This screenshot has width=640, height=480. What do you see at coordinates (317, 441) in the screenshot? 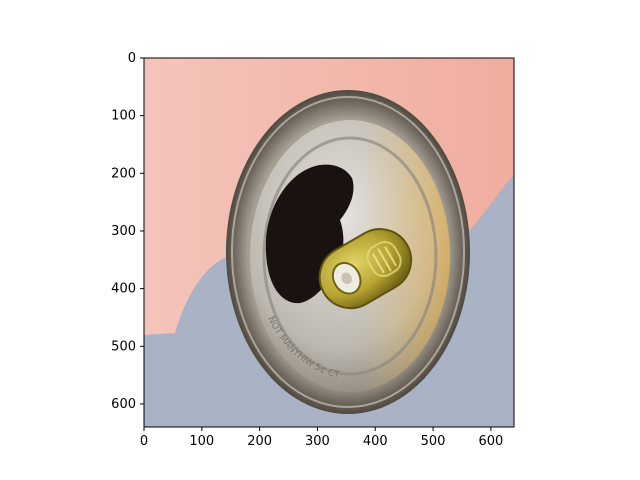
I see `x-tick-label: 300` at bounding box center [317, 441].